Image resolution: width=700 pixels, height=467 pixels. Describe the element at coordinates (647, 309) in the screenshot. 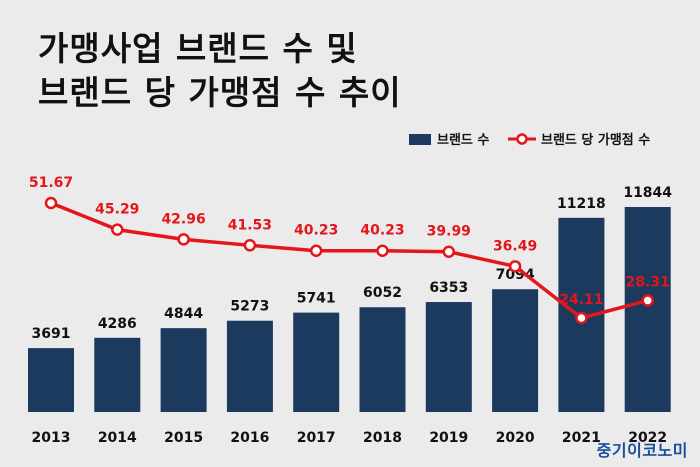

I see `bar-2022` at that location.